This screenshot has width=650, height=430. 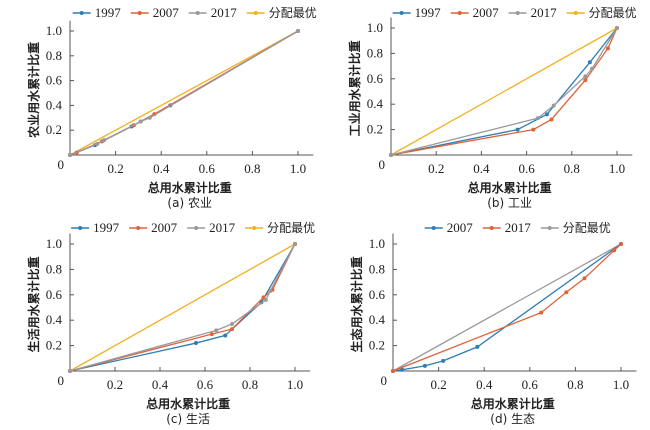 I want to click on chart-caption: (c) 生活, so click(x=188, y=419).